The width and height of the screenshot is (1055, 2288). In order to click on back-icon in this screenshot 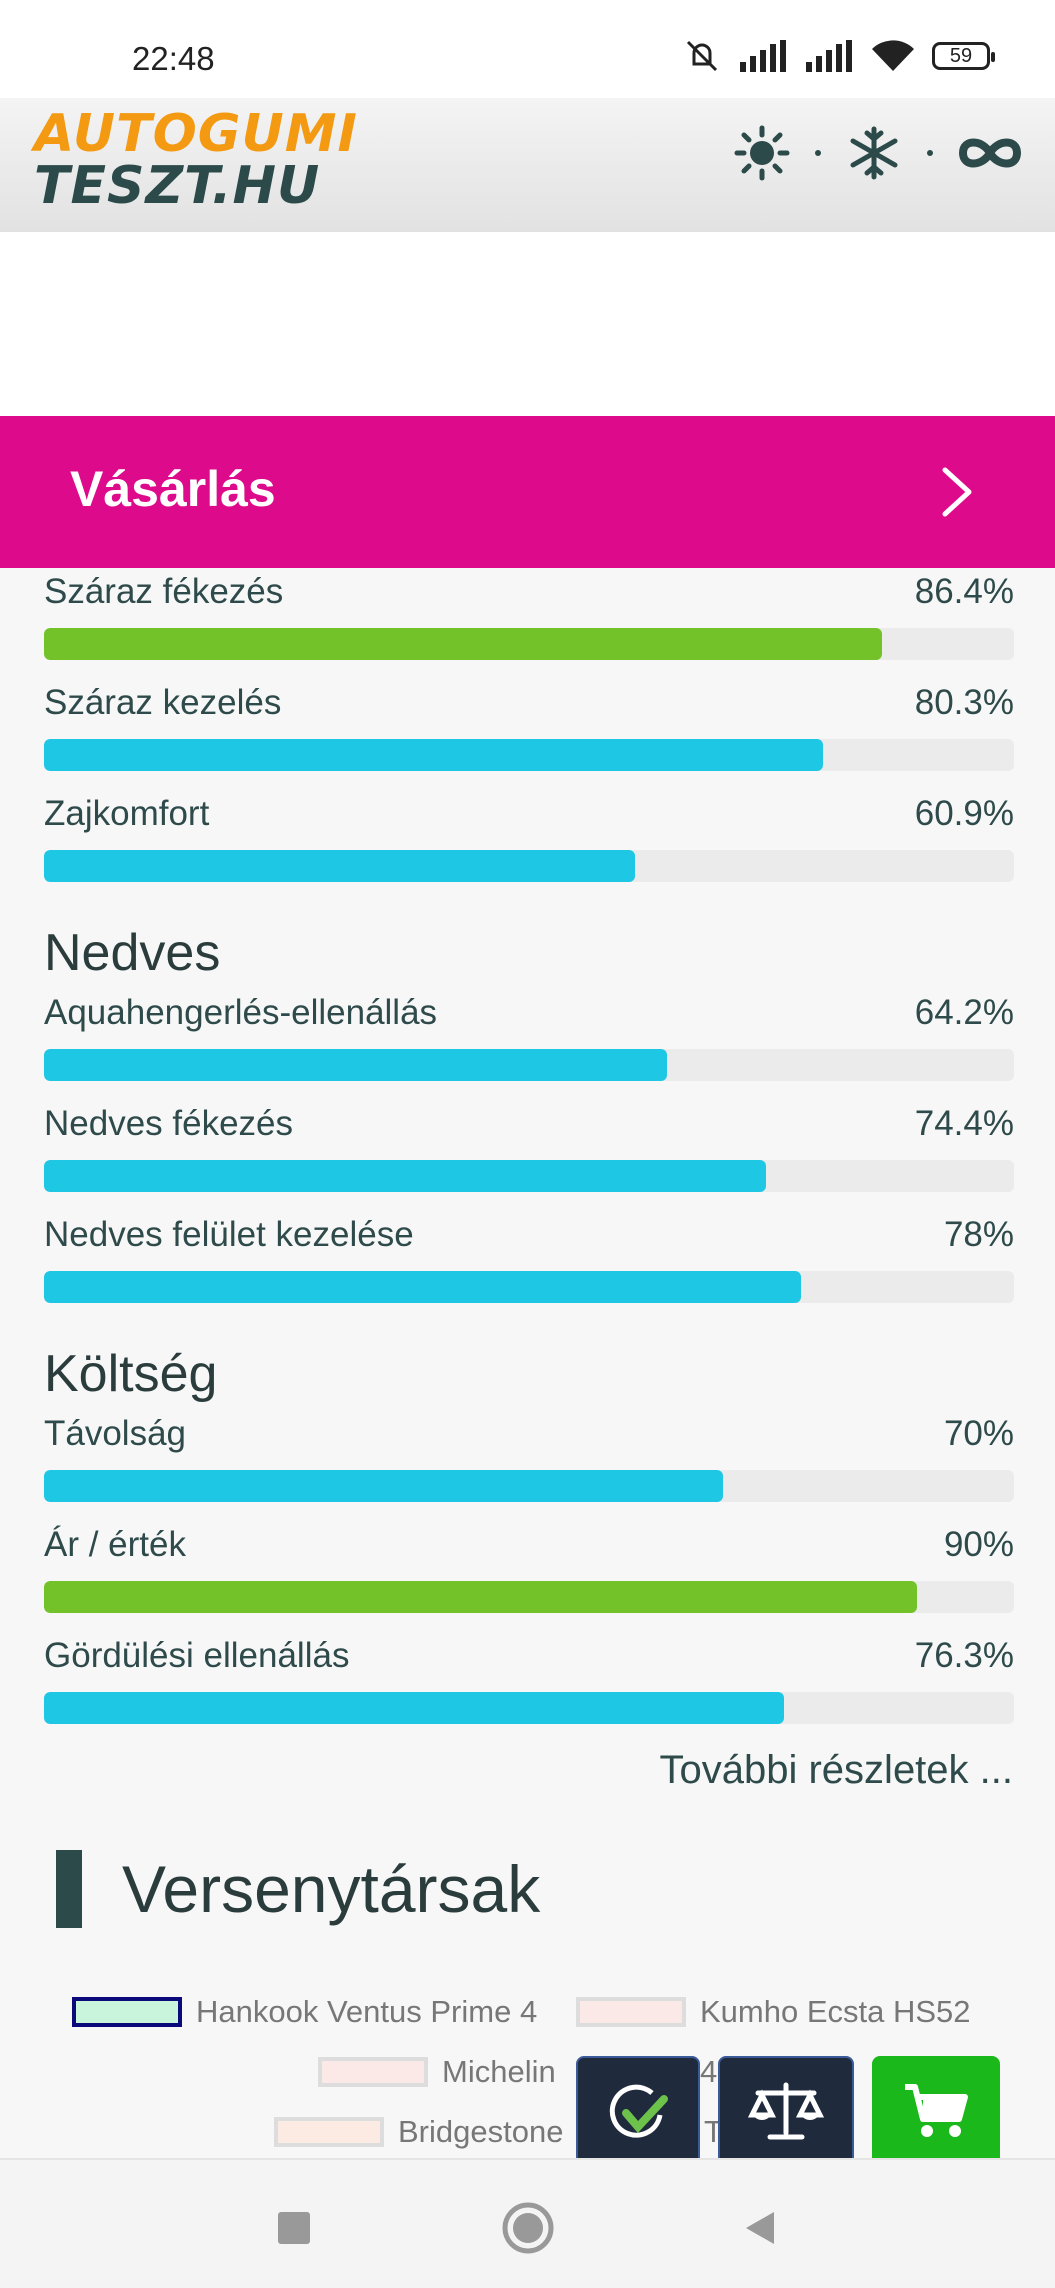, I will do `click(760, 2228)`.